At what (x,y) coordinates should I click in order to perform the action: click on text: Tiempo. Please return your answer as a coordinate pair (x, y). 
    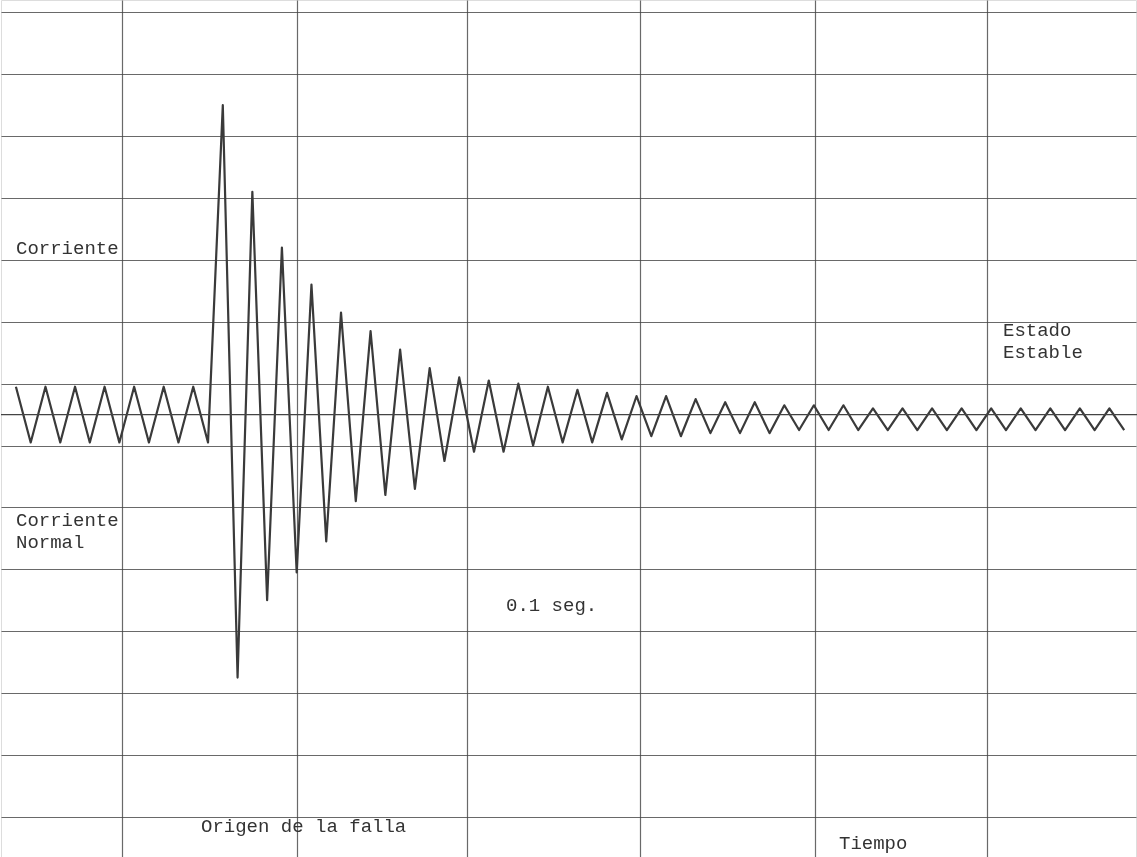
    Looking at the image, I should click on (873, 844).